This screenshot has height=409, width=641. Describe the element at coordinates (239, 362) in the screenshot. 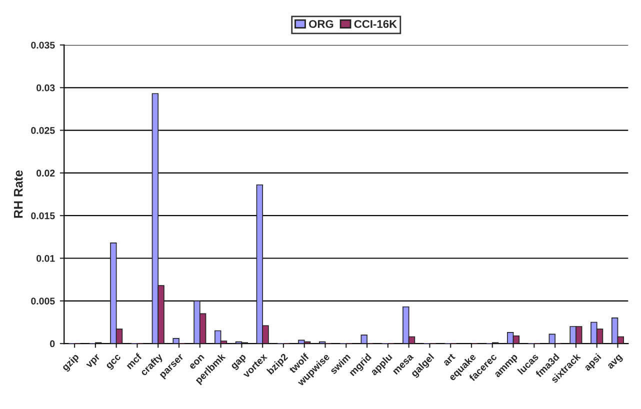

I see `x-tick-label: gap` at that location.